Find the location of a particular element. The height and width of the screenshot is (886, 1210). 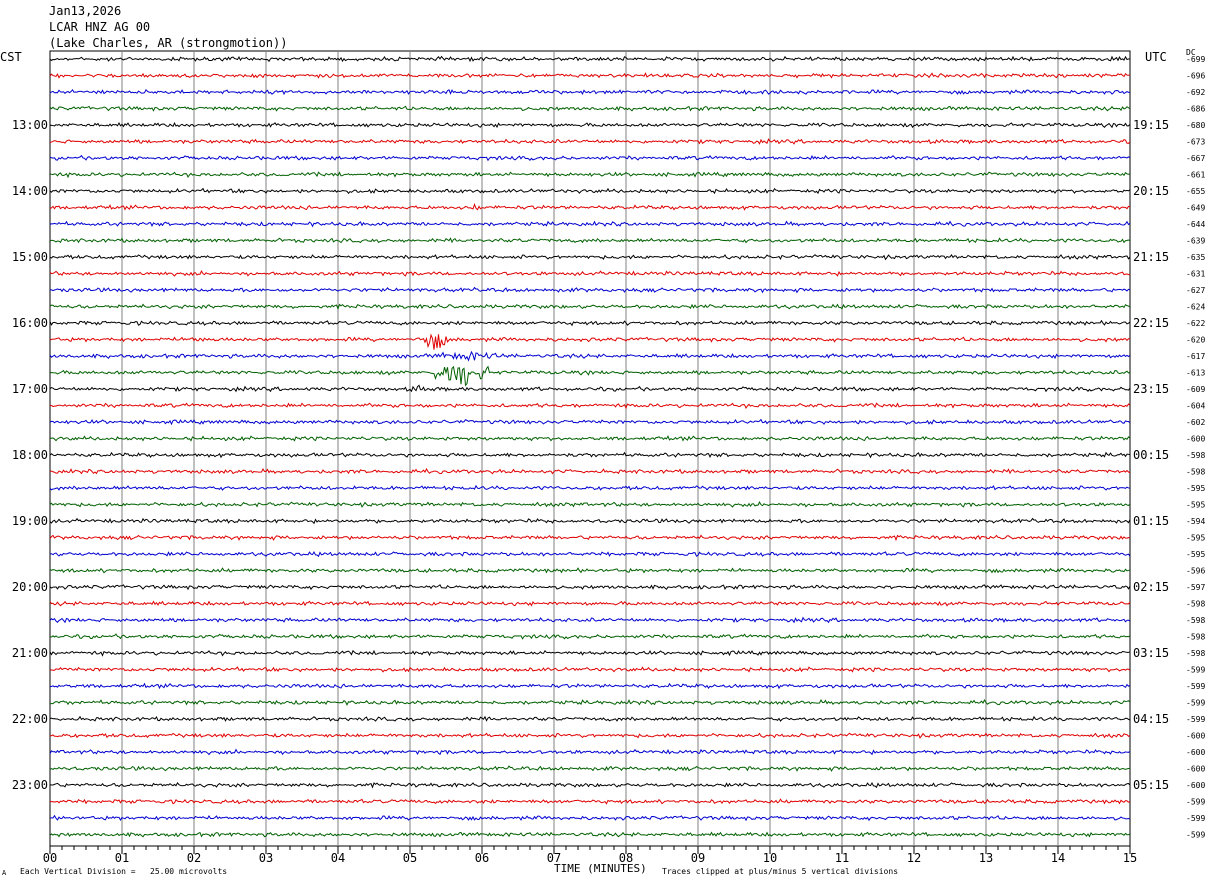

right-hour-label: 01:15 is located at coordinates (1151, 521).